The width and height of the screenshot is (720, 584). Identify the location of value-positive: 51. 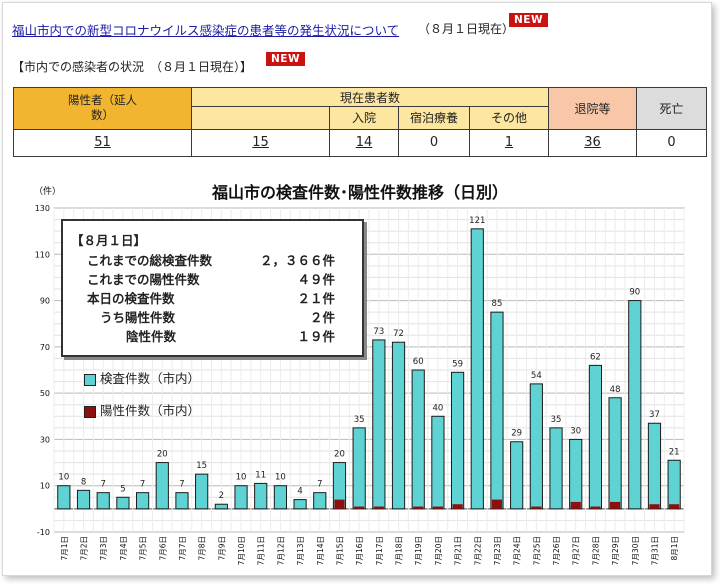
(102, 143).